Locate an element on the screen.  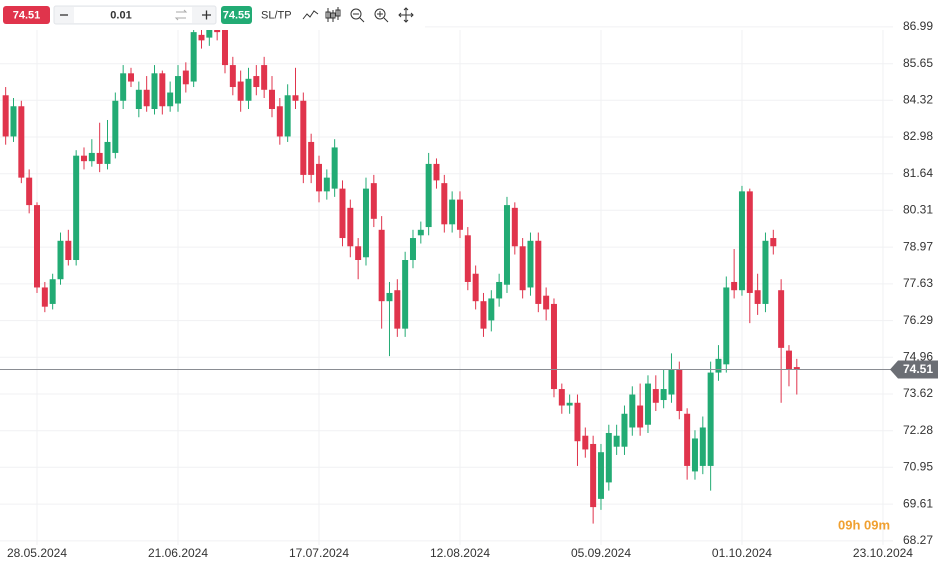
y-tick-label: 85.65 is located at coordinates (918, 63).